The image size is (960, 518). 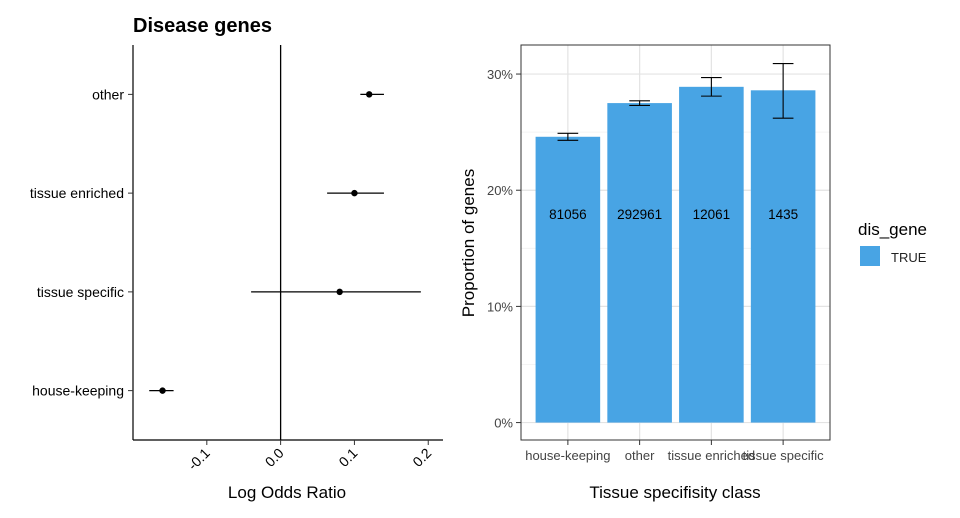 I want to click on bar-label-house-keeping: 81056, so click(x=568, y=214).